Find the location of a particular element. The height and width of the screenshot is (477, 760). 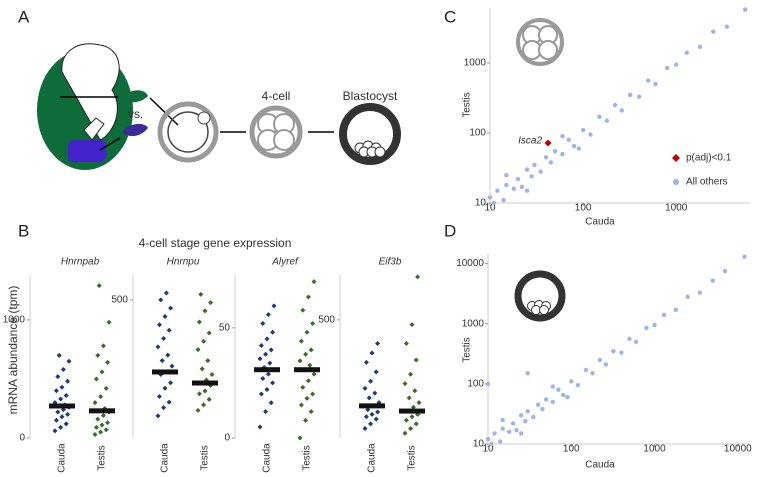

chart-title: Hnrnpu is located at coordinates (183, 262).